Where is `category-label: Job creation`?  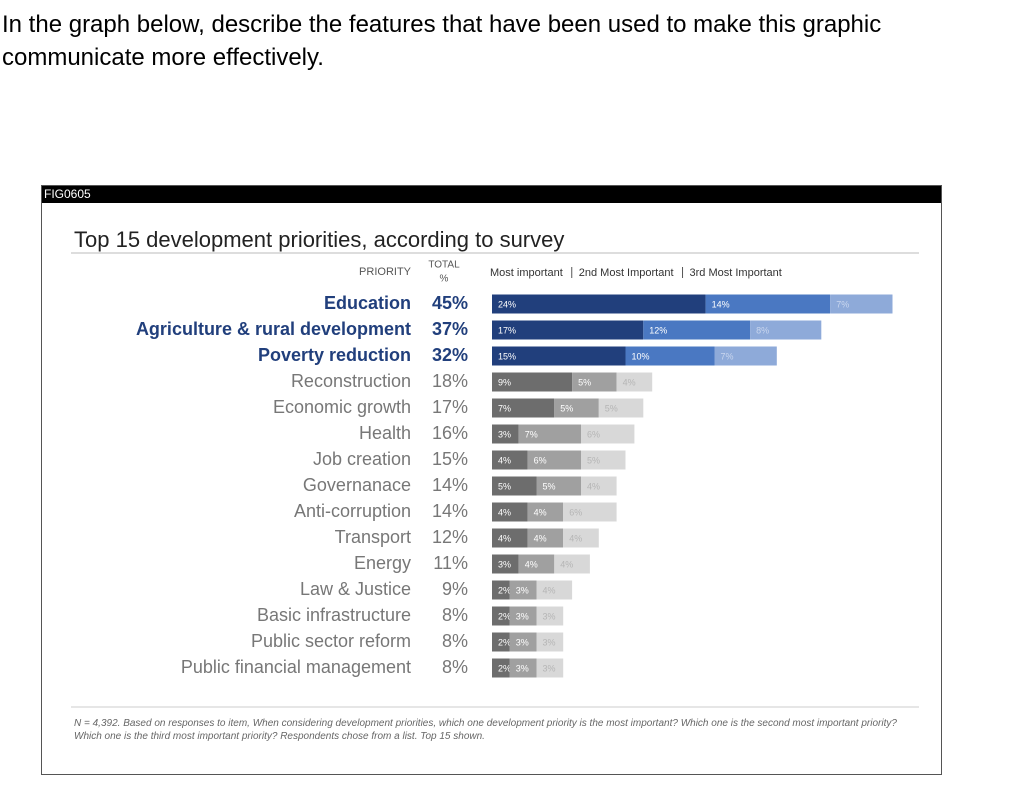
category-label: Job creation is located at coordinates (362, 459).